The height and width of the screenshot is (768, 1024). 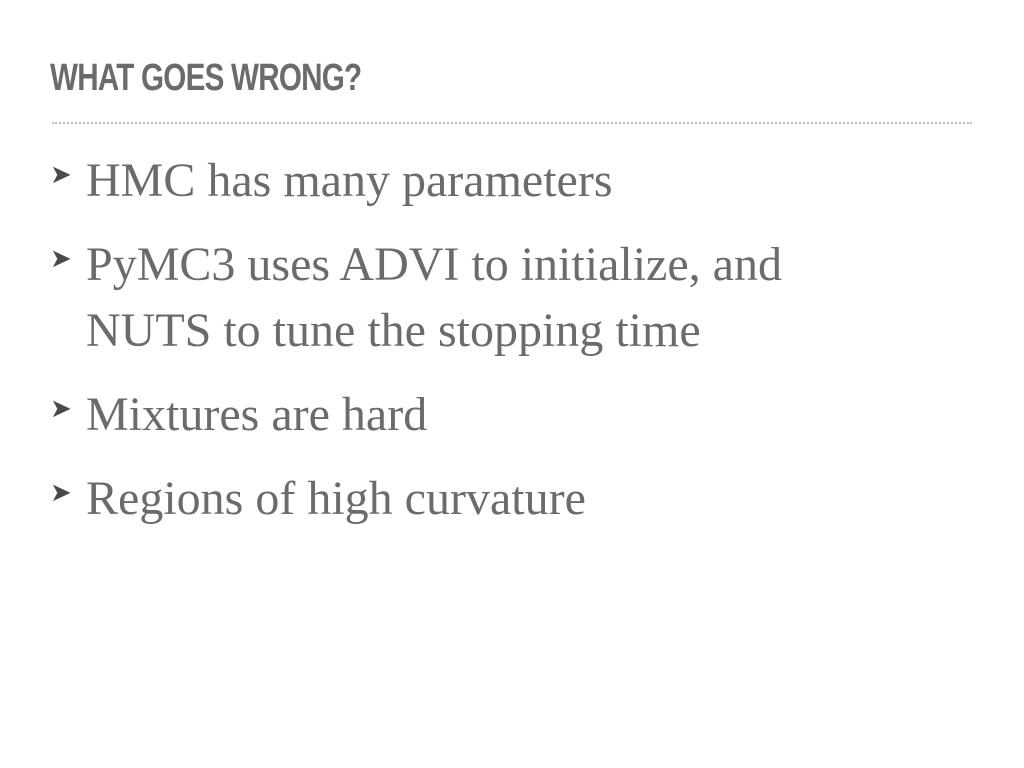 What do you see at coordinates (336, 498) in the screenshot?
I see `bullet-text: Regions of high curvature` at bounding box center [336, 498].